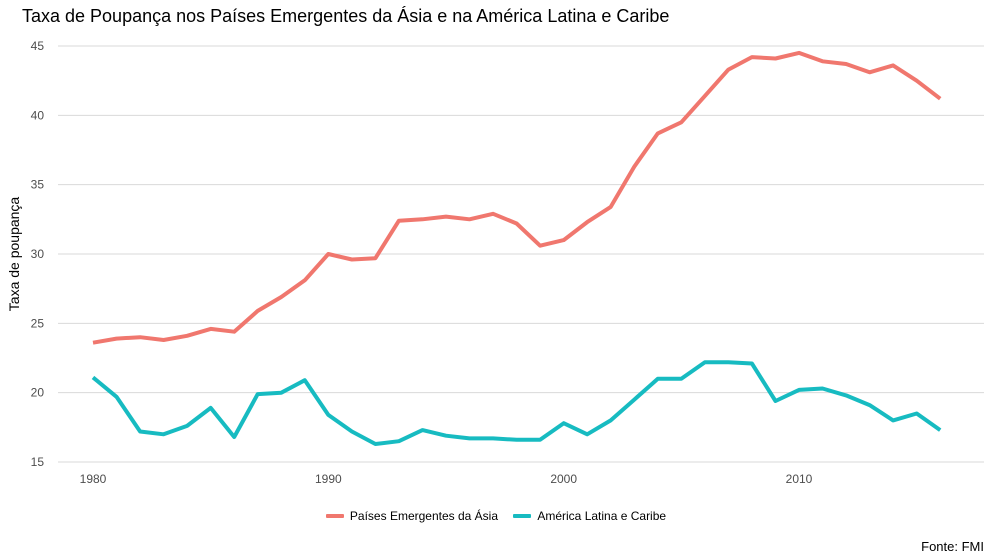 The width and height of the screenshot is (992, 560). I want to click on y-tick-label-35: 35, so click(38, 185).